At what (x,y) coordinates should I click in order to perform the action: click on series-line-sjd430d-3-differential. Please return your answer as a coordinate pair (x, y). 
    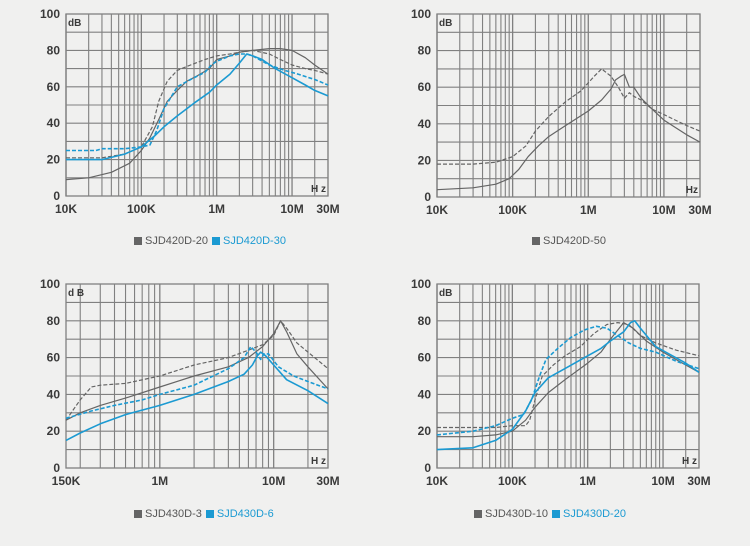
    Looking at the image, I should click on (197, 370).